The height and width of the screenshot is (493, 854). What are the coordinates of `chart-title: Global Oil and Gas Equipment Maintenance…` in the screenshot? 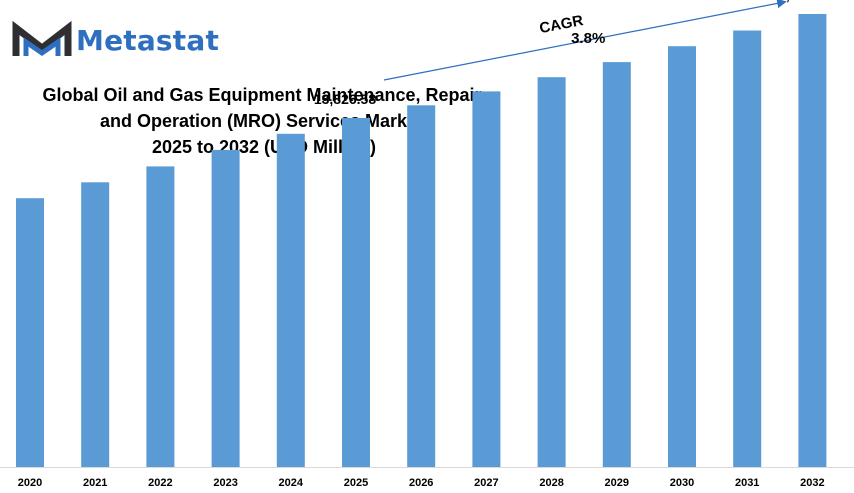 It's located at (264, 121).